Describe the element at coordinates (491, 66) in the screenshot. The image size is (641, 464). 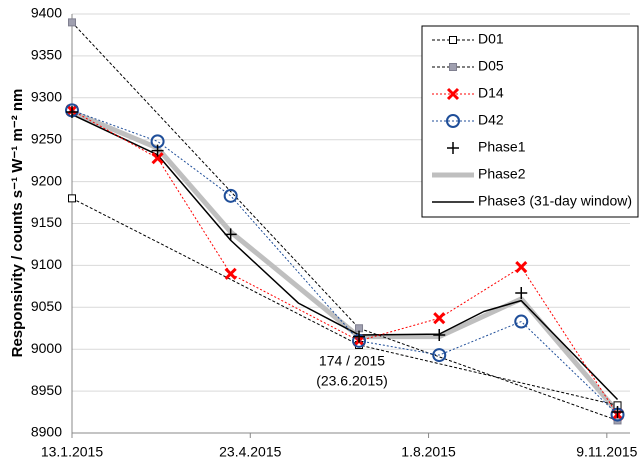
I see `legend-label: D05` at that location.